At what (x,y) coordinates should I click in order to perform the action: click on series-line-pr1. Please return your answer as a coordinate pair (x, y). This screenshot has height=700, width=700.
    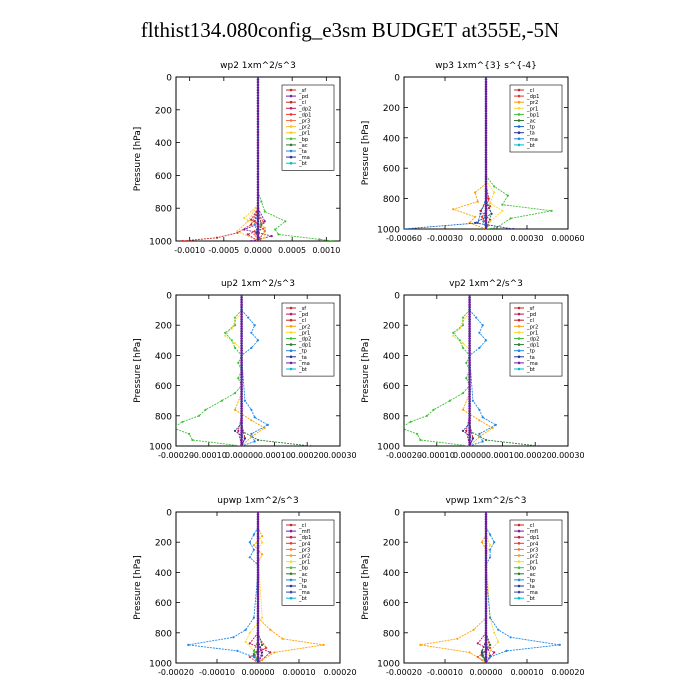
    Looking at the image, I should click on (492, 598).